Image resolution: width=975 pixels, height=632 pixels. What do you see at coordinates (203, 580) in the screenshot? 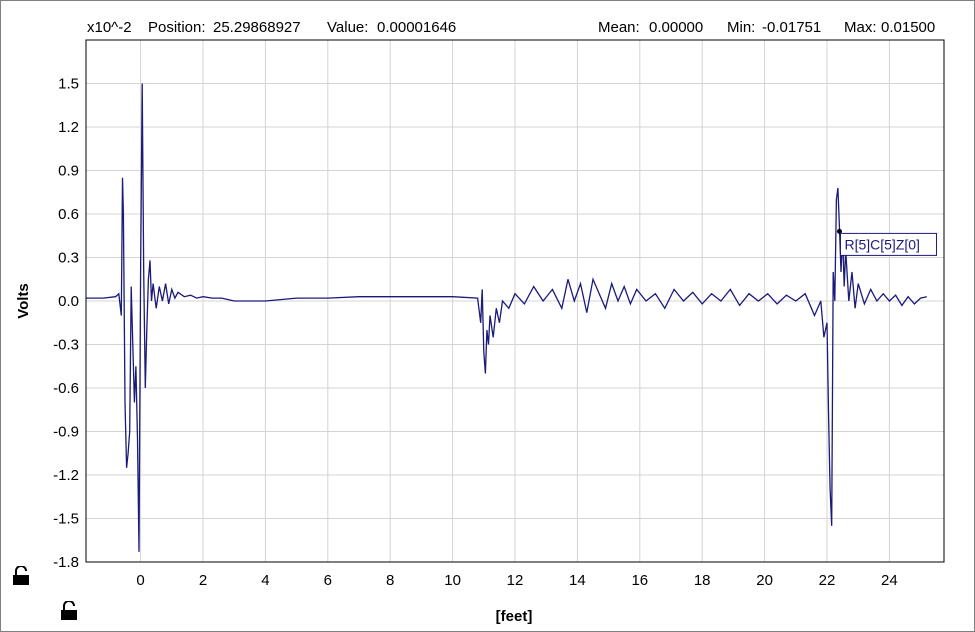
I see `x-tick-label: 2` at bounding box center [203, 580].